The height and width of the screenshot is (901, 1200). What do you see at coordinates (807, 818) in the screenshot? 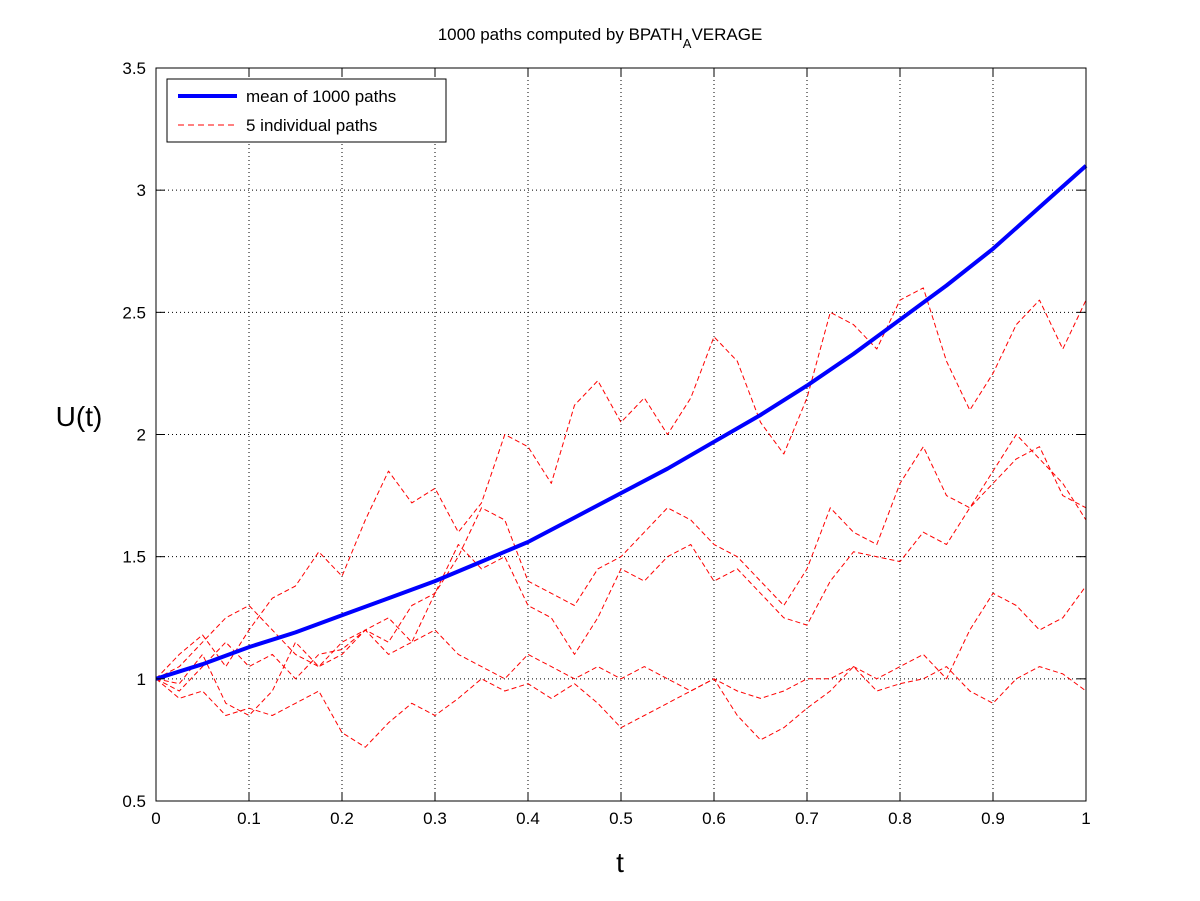
I see `x-tick-label: 0.7` at bounding box center [807, 818].